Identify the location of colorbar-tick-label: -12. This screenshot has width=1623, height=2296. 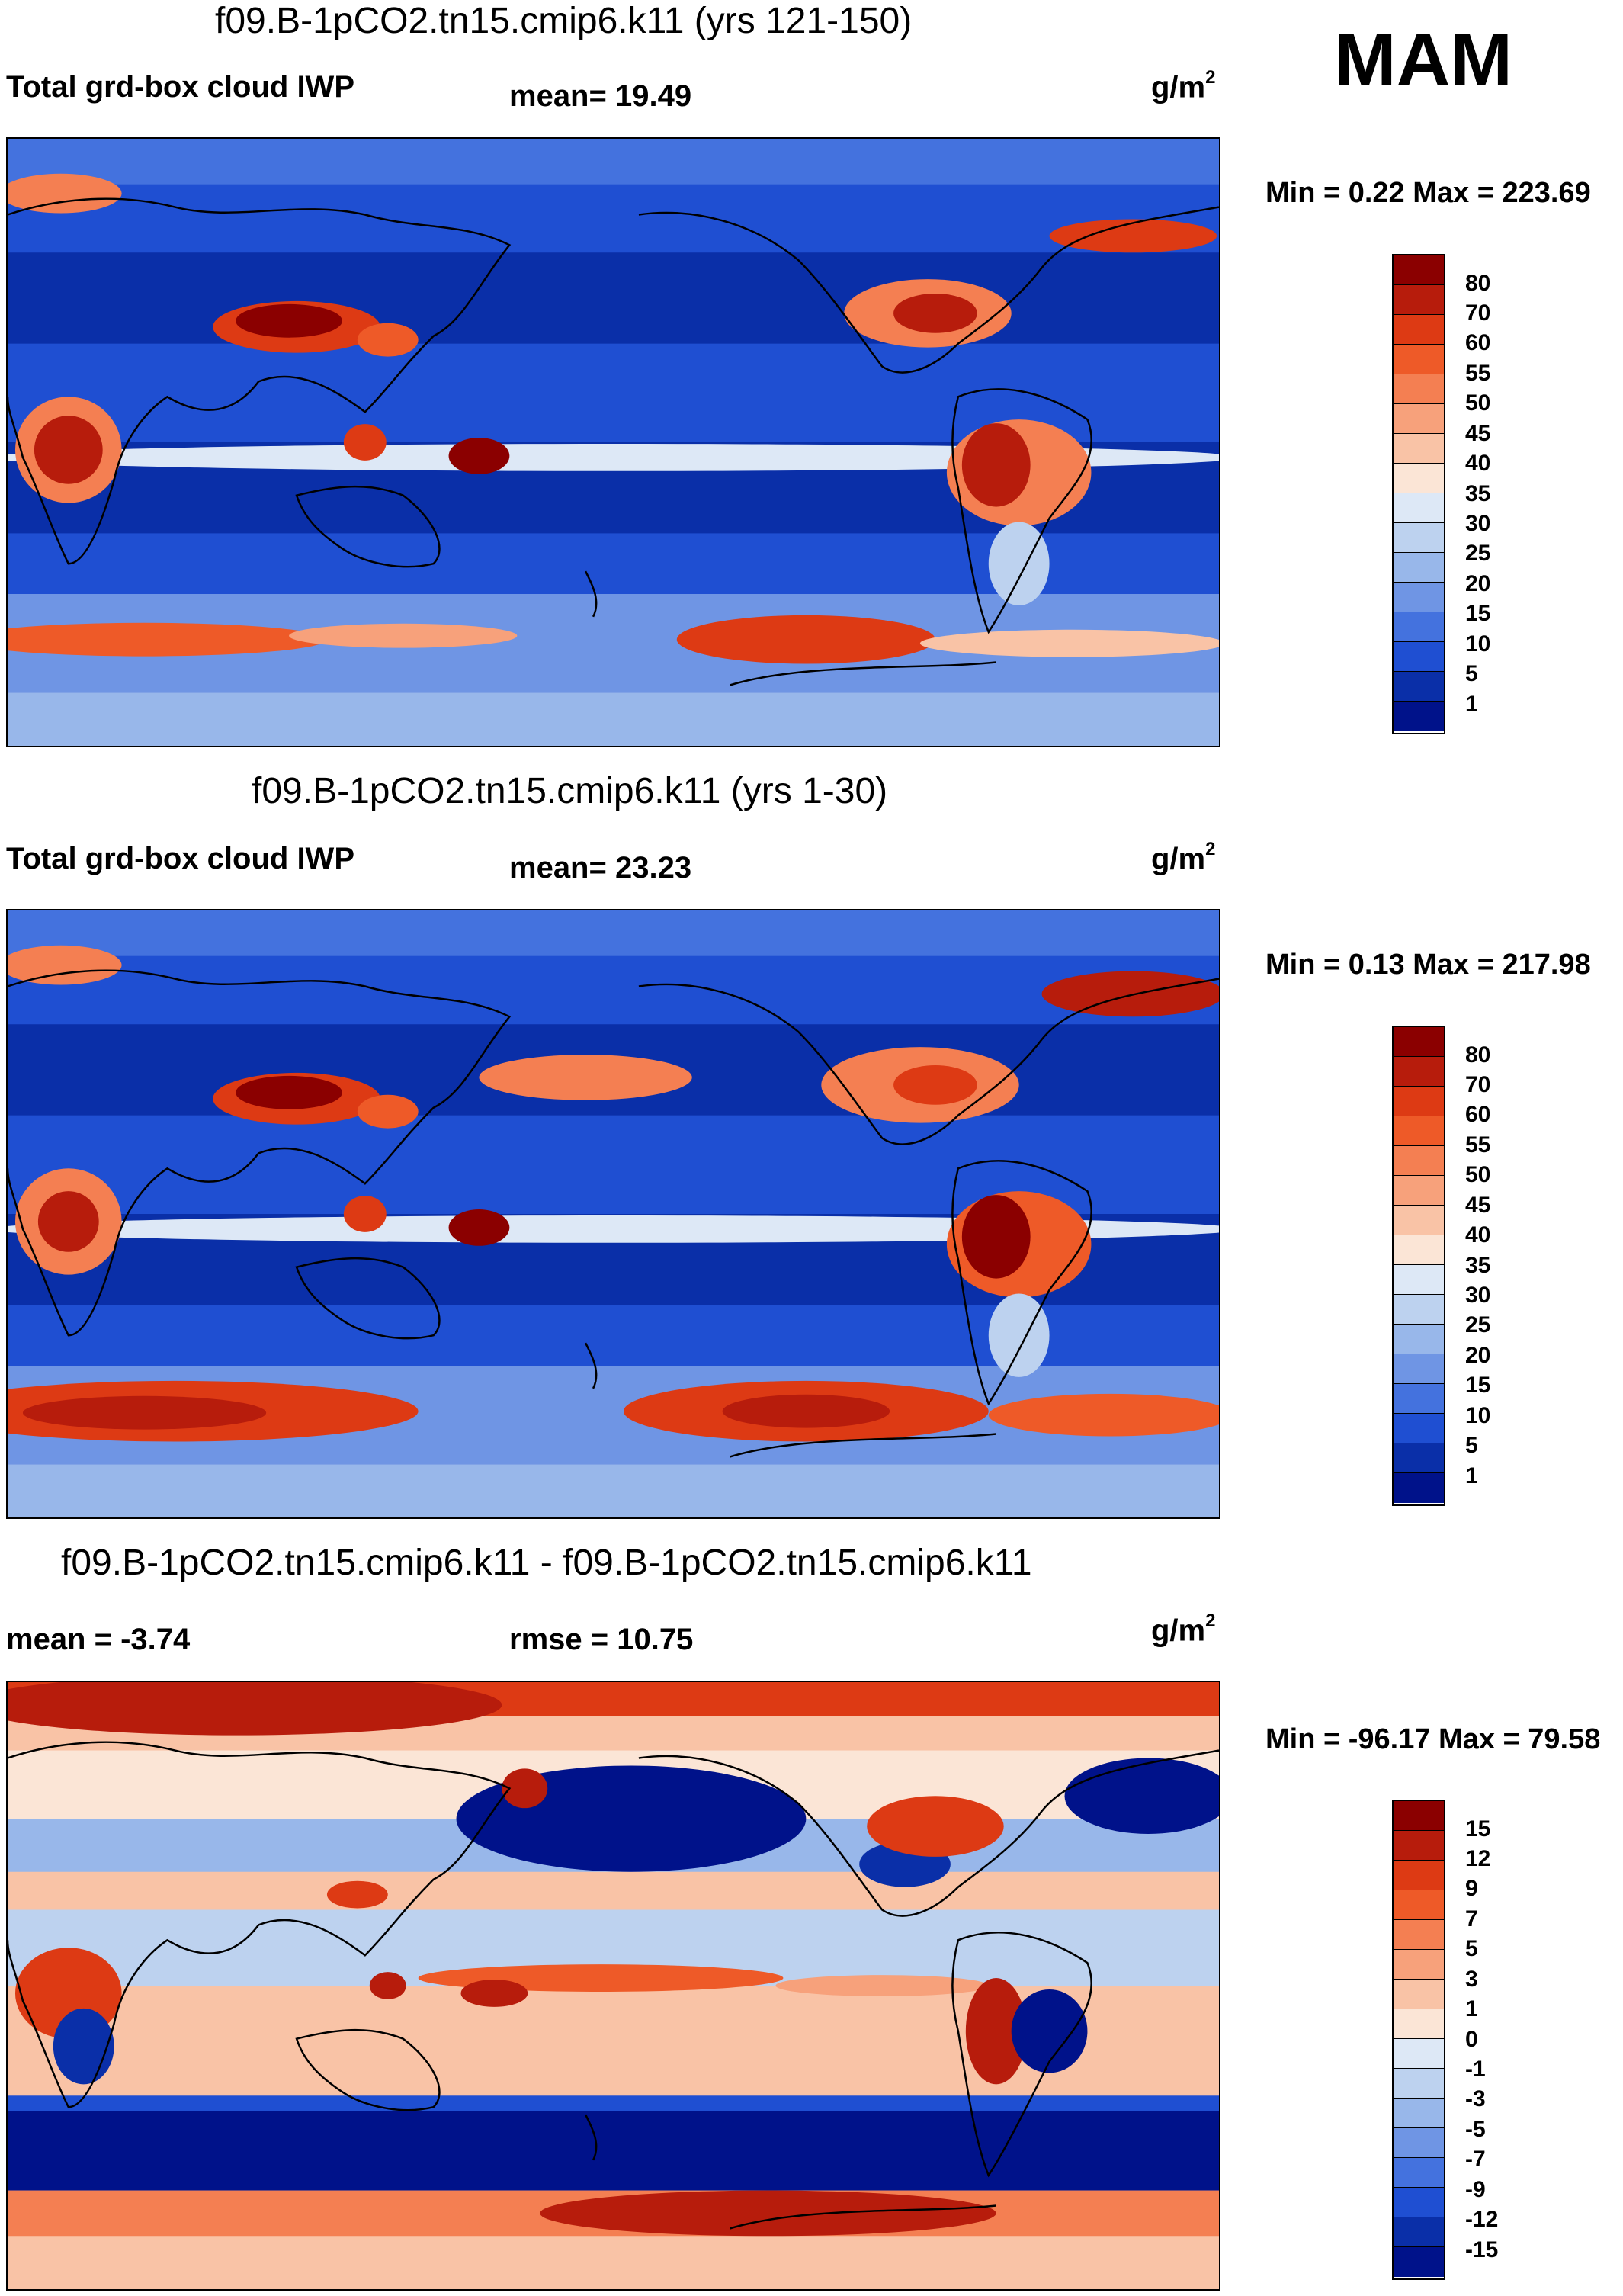
(1482, 2219).